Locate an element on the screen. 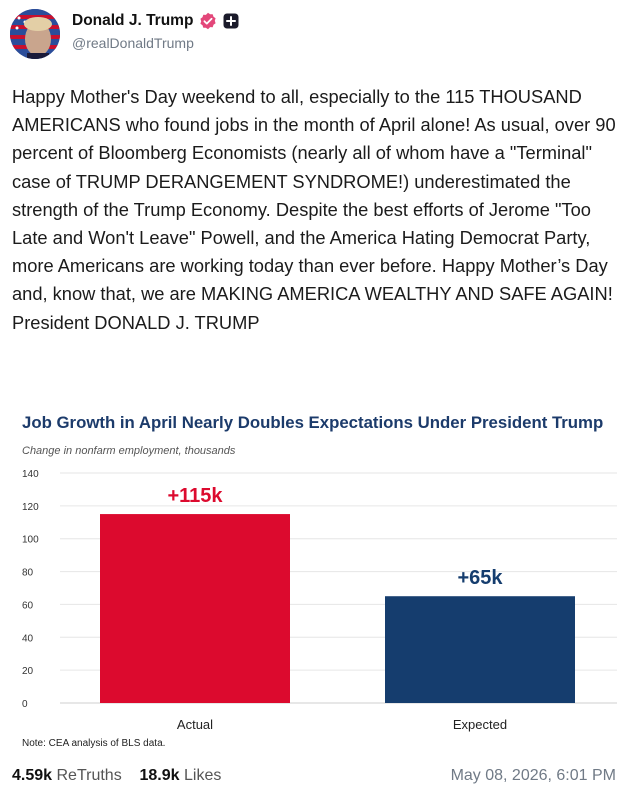  display-name-row: Donald J. Trump is located at coordinates (155, 21).